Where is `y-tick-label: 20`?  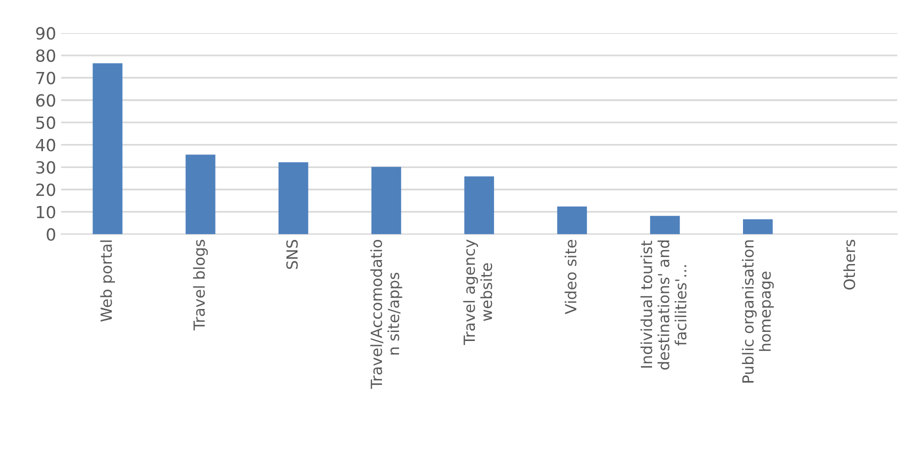
y-tick-label: 20 is located at coordinates (46, 189).